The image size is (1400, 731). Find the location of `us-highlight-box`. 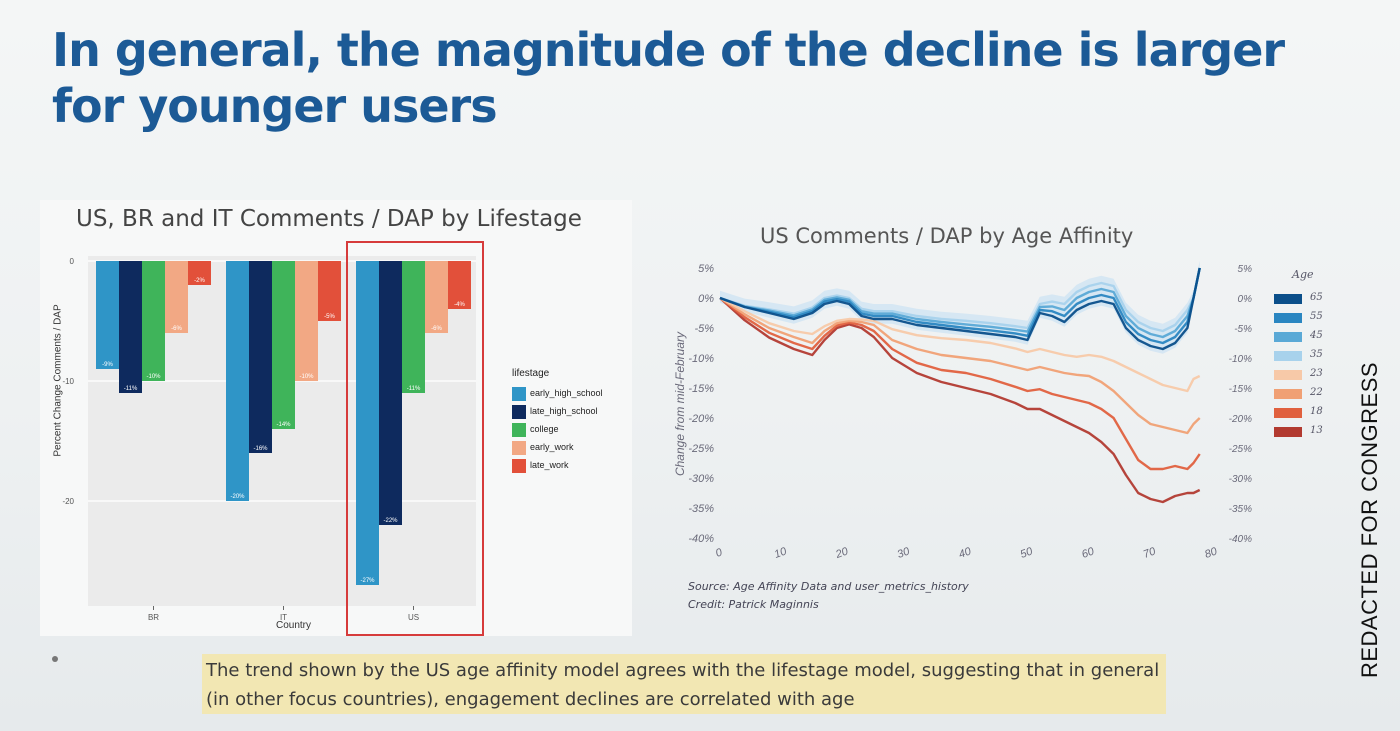

us-highlight-box is located at coordinates (415, 438).